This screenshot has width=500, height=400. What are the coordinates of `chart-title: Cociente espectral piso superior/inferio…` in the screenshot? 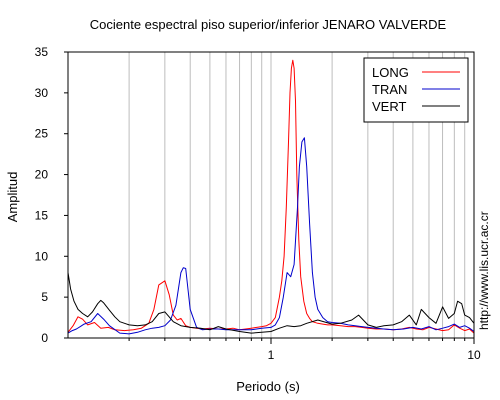 It's located at (268, 24).